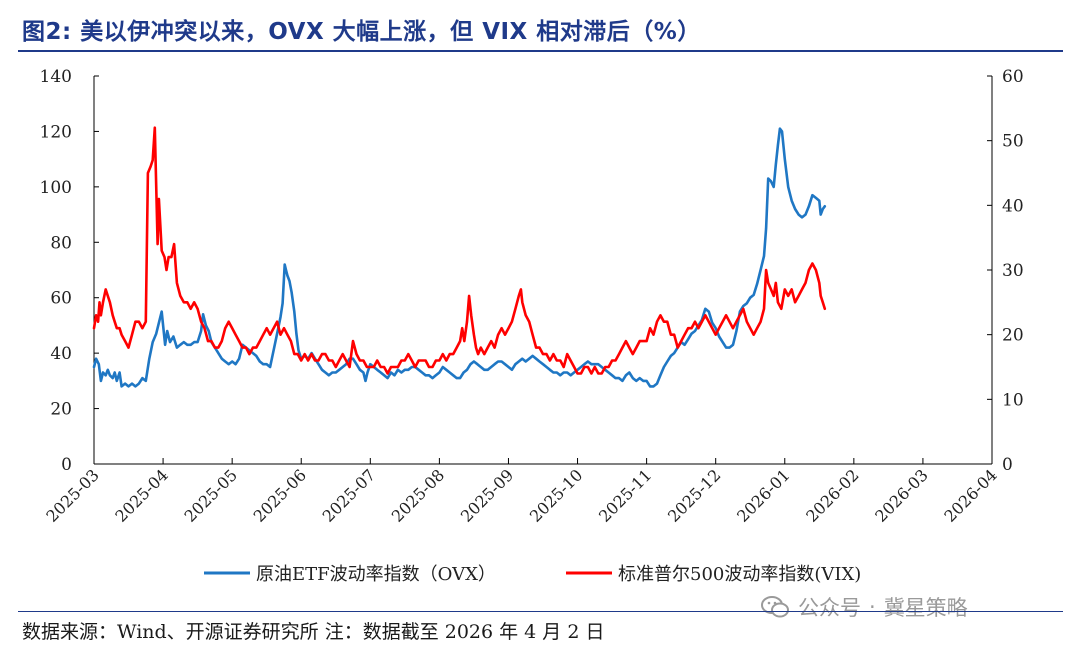 The width and height of the screenshot is (1080, 653). What do you see at coordinates (61, 299) in the screenshot?
I see `y-left-tick-label: 60` at bounding box center [61, 299].